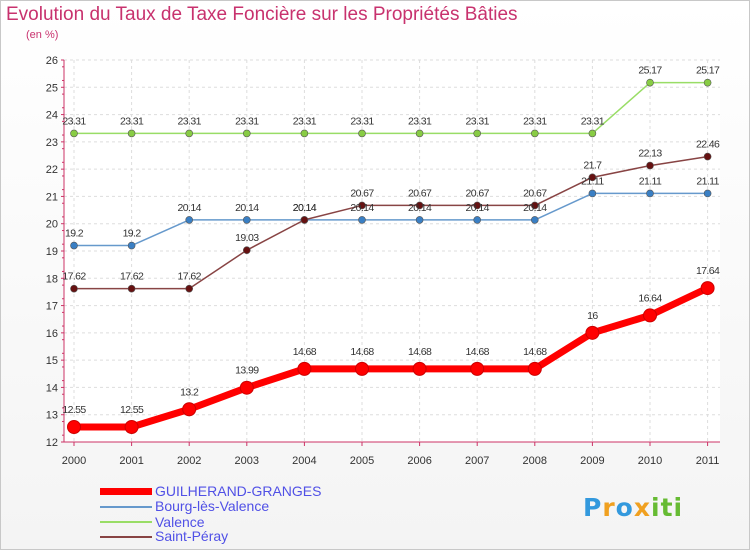 The image size is (750, 550). Describe the element at coordinates (52, 61) in the screenshot. I see `y-tick-label: 26` at that location.